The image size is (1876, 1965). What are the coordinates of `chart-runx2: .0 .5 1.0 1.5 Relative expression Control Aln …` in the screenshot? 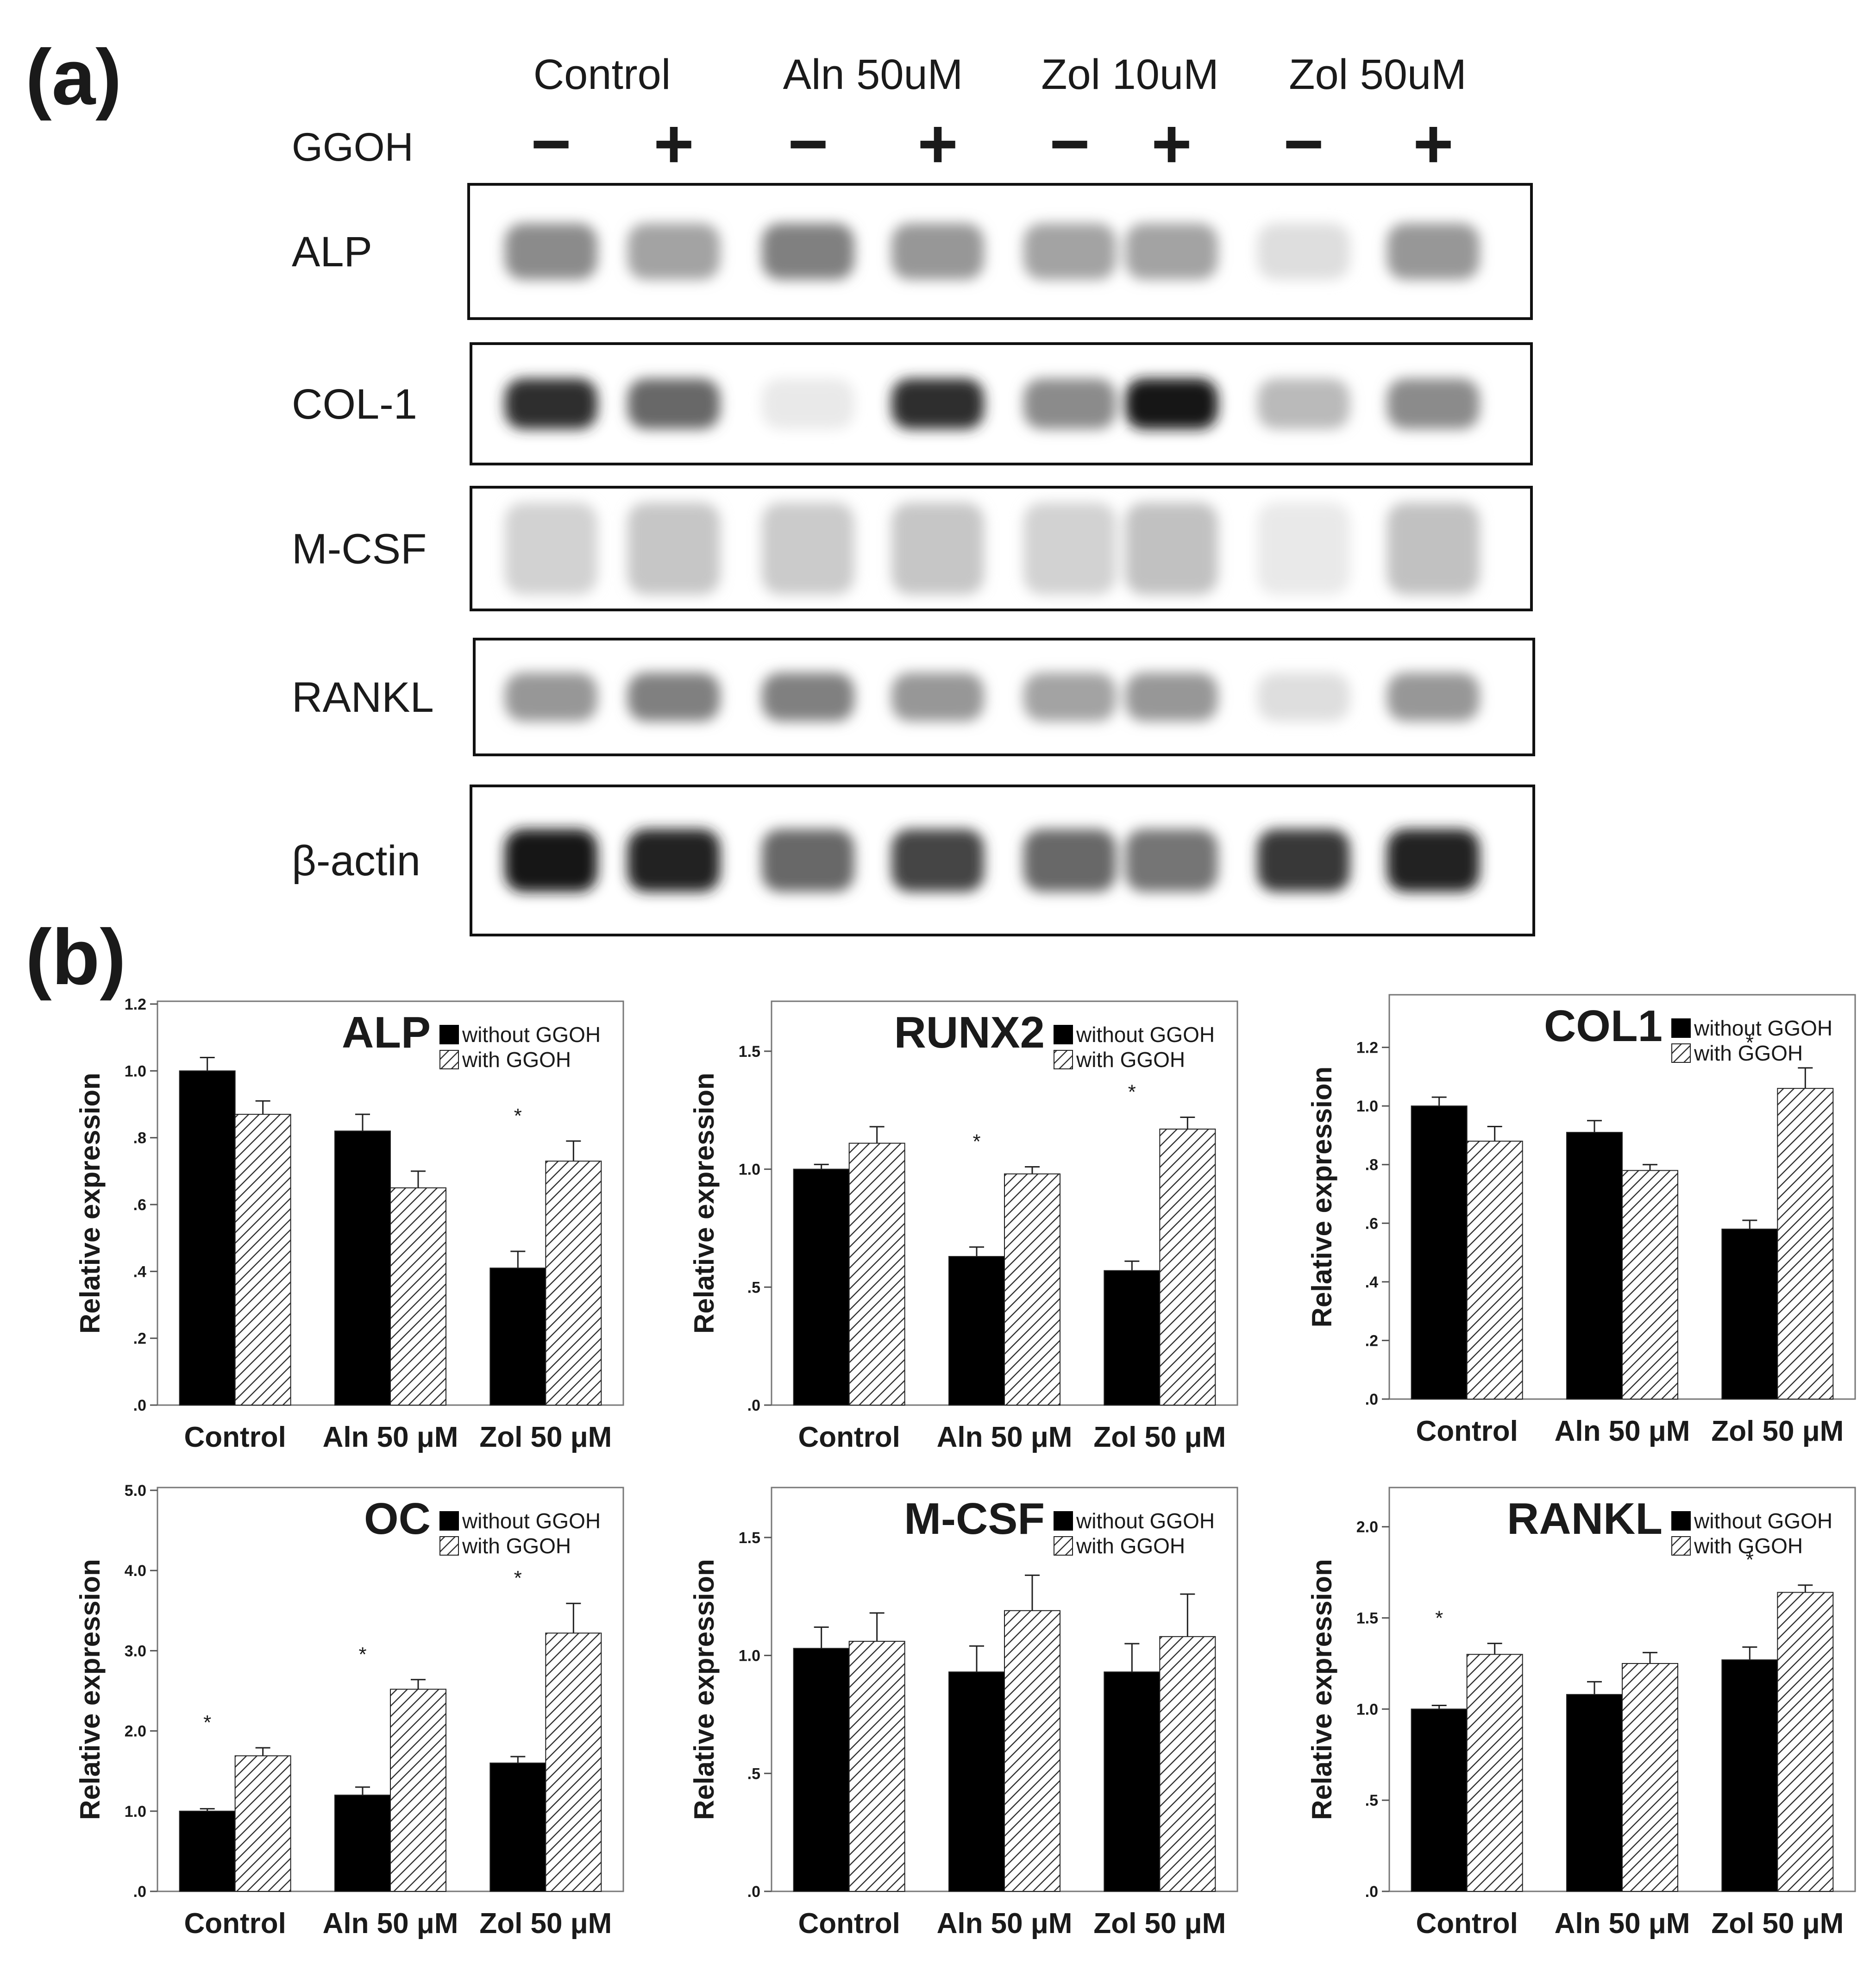 It's located at (964, 1226).